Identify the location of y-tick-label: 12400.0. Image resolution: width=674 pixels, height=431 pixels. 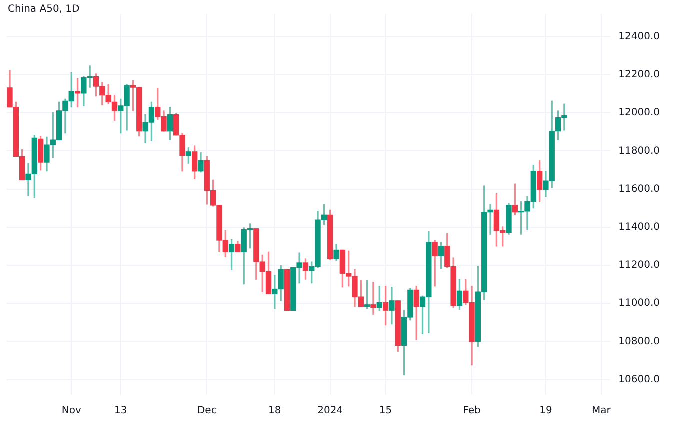
(639, 36).